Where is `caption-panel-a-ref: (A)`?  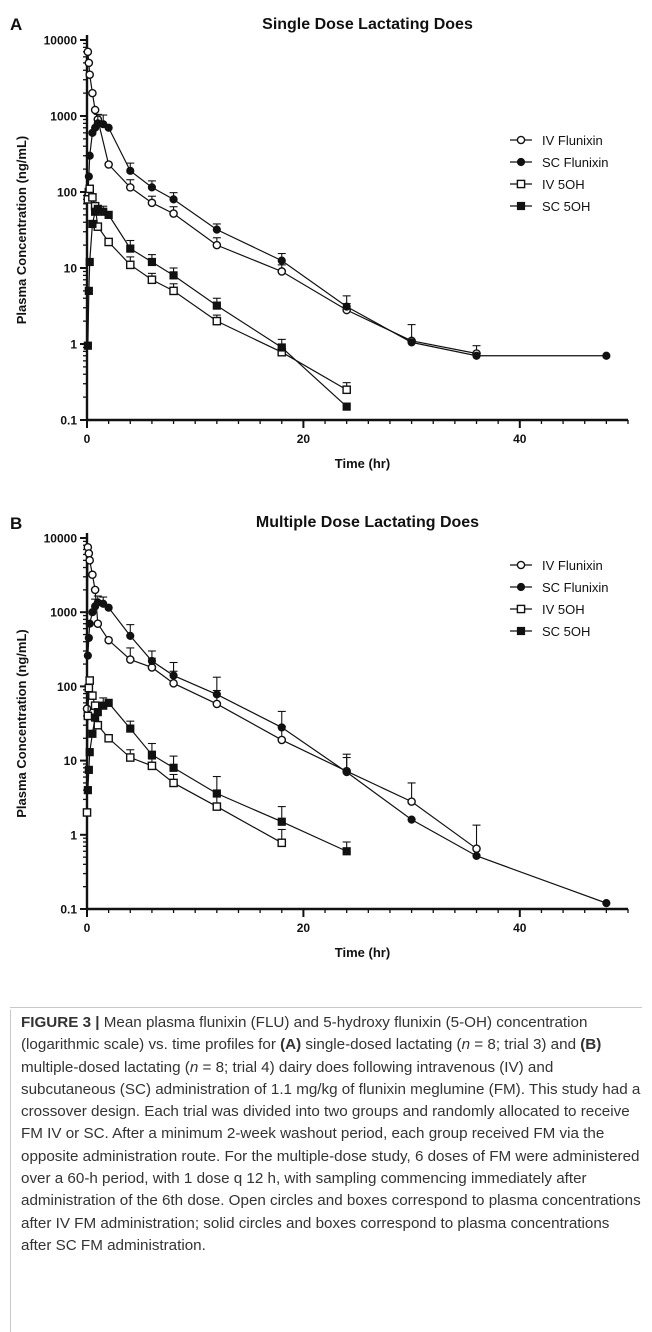 caption-panel-a-ref: (A) is located at coordinates (291, 1045).